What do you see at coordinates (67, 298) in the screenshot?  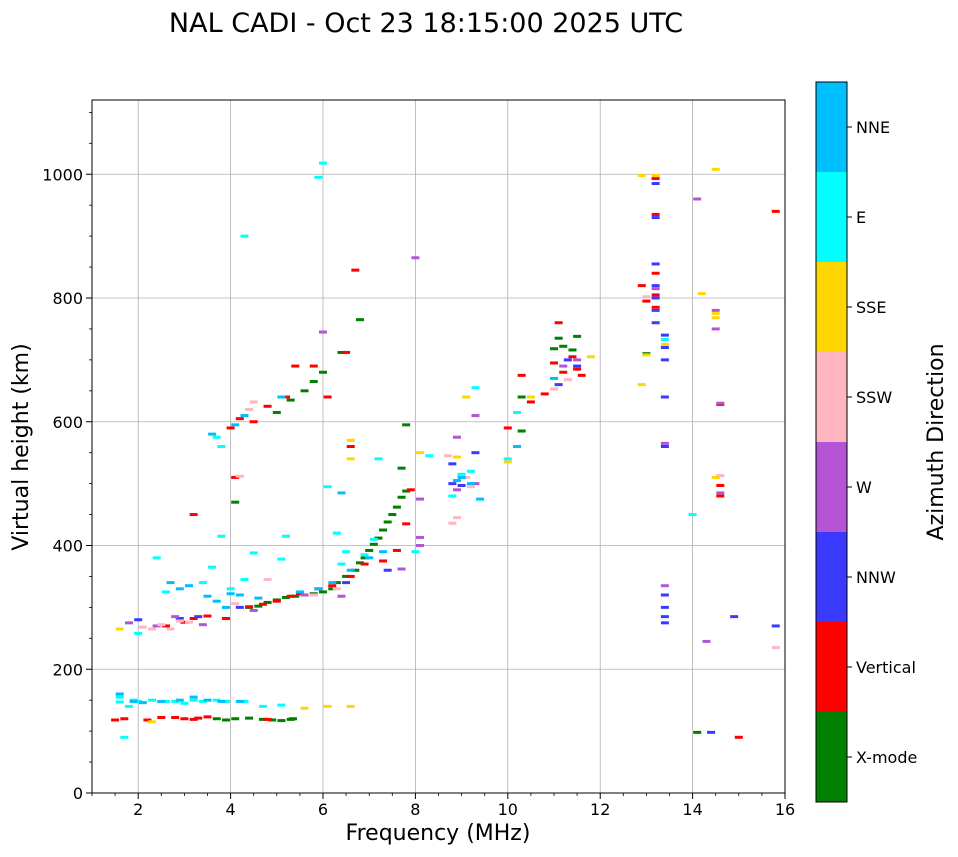 I see `y-tick-label: 800` at bounding box center [67, 298].